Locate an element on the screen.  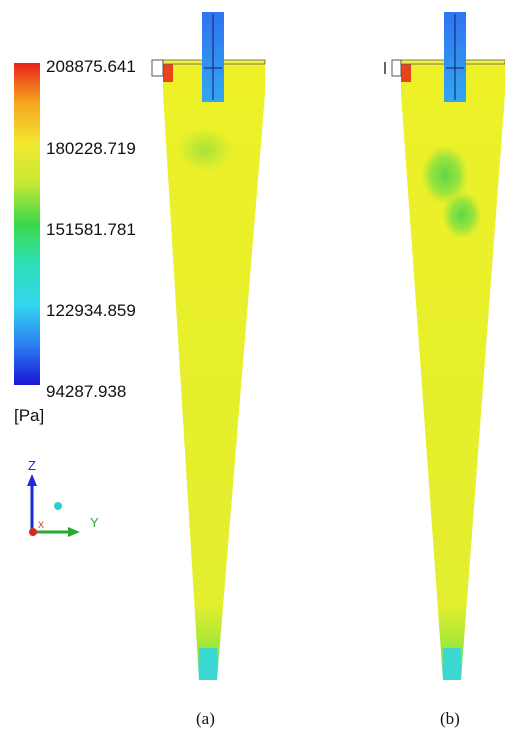
legend-tick-max: 208875.641 is located at coordinates (91, 66).